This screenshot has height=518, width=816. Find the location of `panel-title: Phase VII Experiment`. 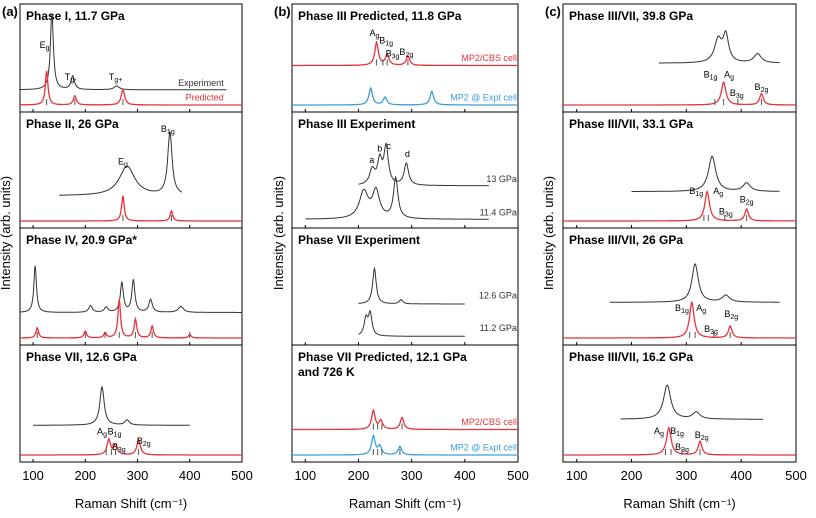

panel-title: Phase VII Experiment is located at coordinates (359, 240).